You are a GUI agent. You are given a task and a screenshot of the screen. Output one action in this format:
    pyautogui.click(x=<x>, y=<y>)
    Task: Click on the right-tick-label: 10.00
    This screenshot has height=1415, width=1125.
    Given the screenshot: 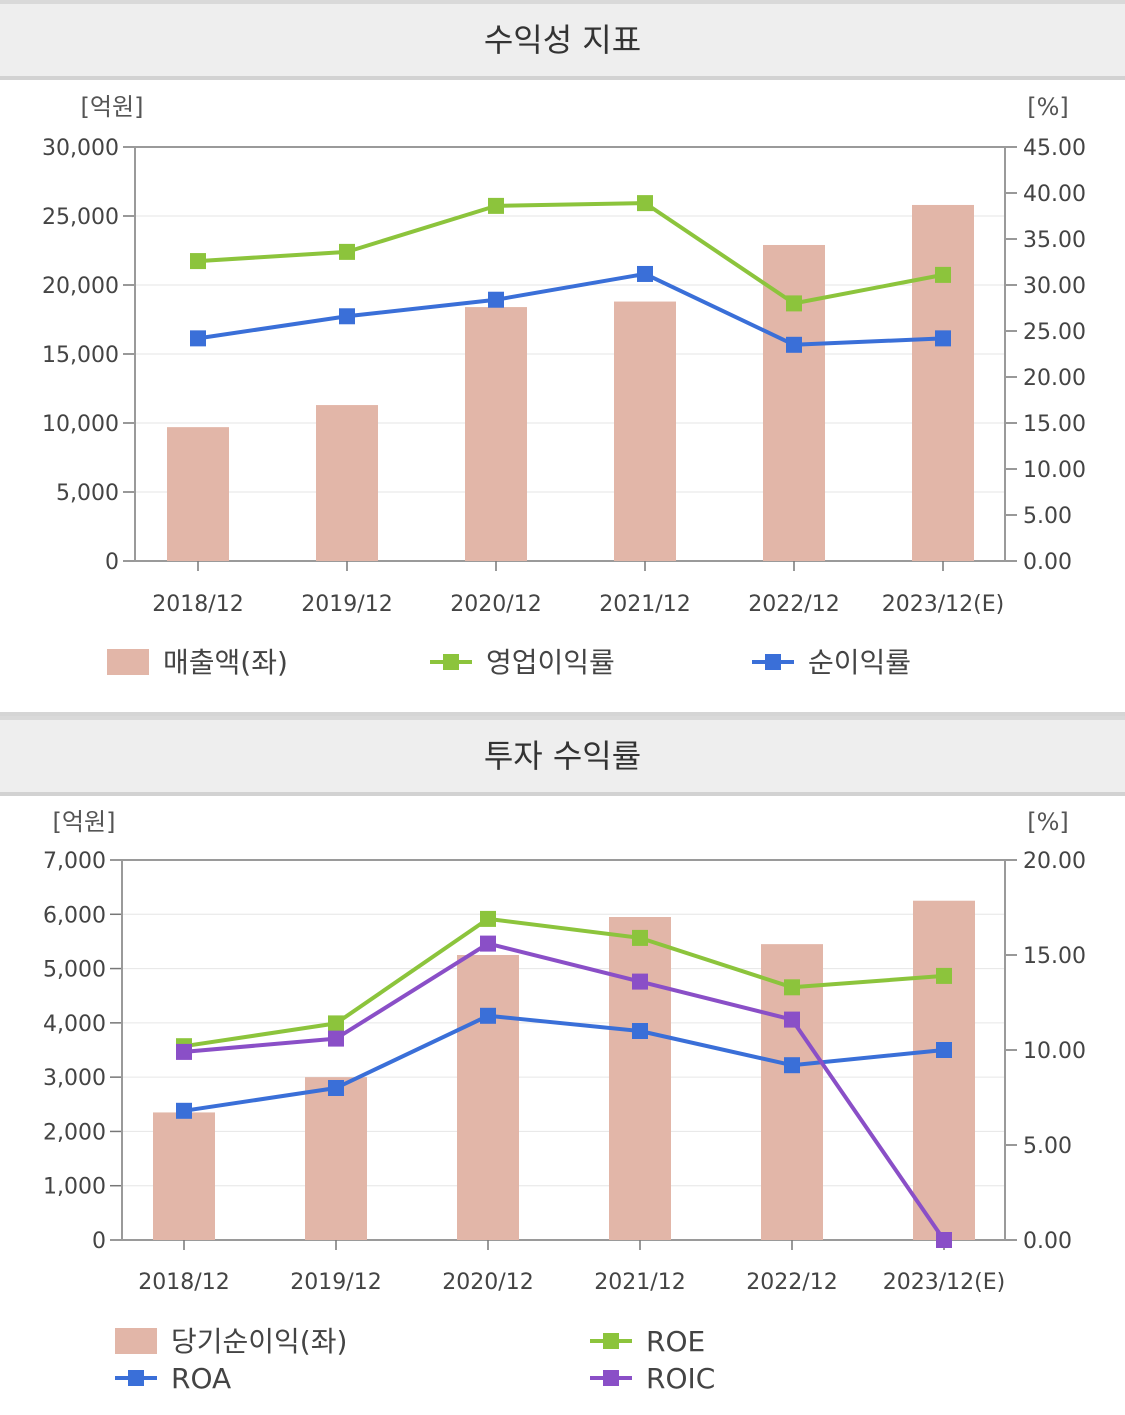 What is the action you would take?
    pyautogui.click(x=1054, y=1051)
    